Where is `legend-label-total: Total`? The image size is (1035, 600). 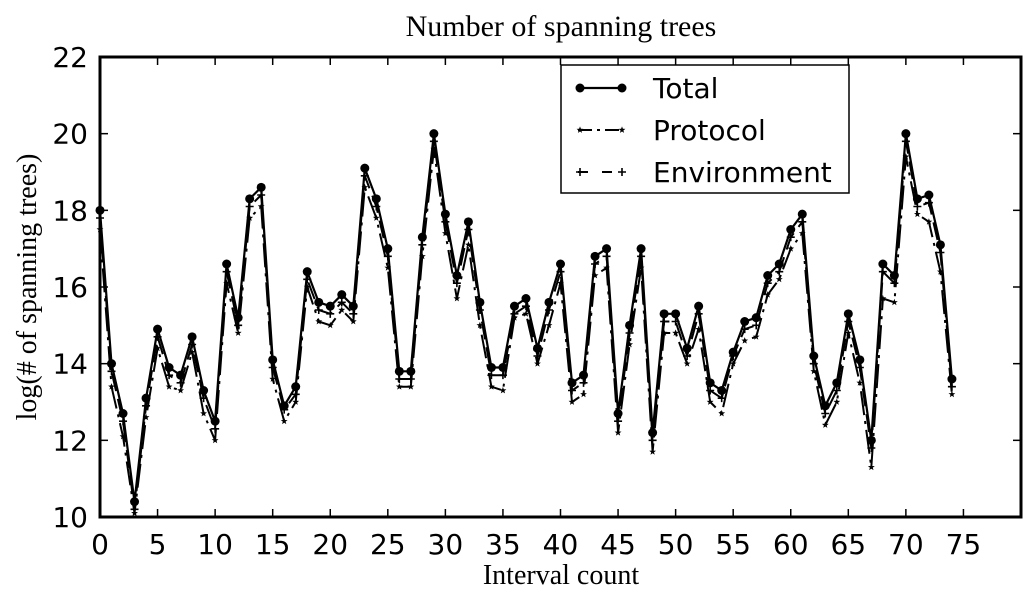
legend-label-total: Total is located at coordinates (685, 88).